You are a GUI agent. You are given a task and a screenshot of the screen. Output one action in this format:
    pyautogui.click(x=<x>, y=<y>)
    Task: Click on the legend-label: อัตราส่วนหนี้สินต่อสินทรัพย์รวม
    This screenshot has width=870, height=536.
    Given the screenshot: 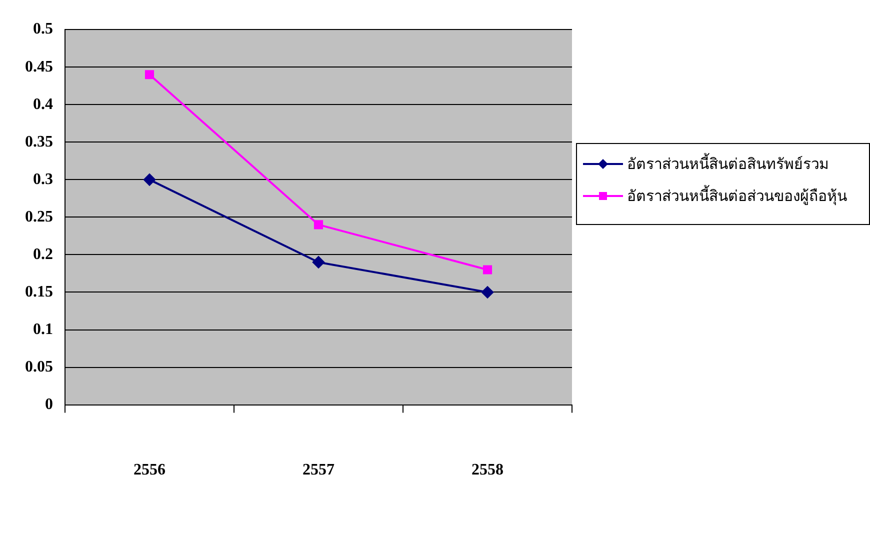 What is the action you would take?
    pyautogui.click(x=728, y=163)
    